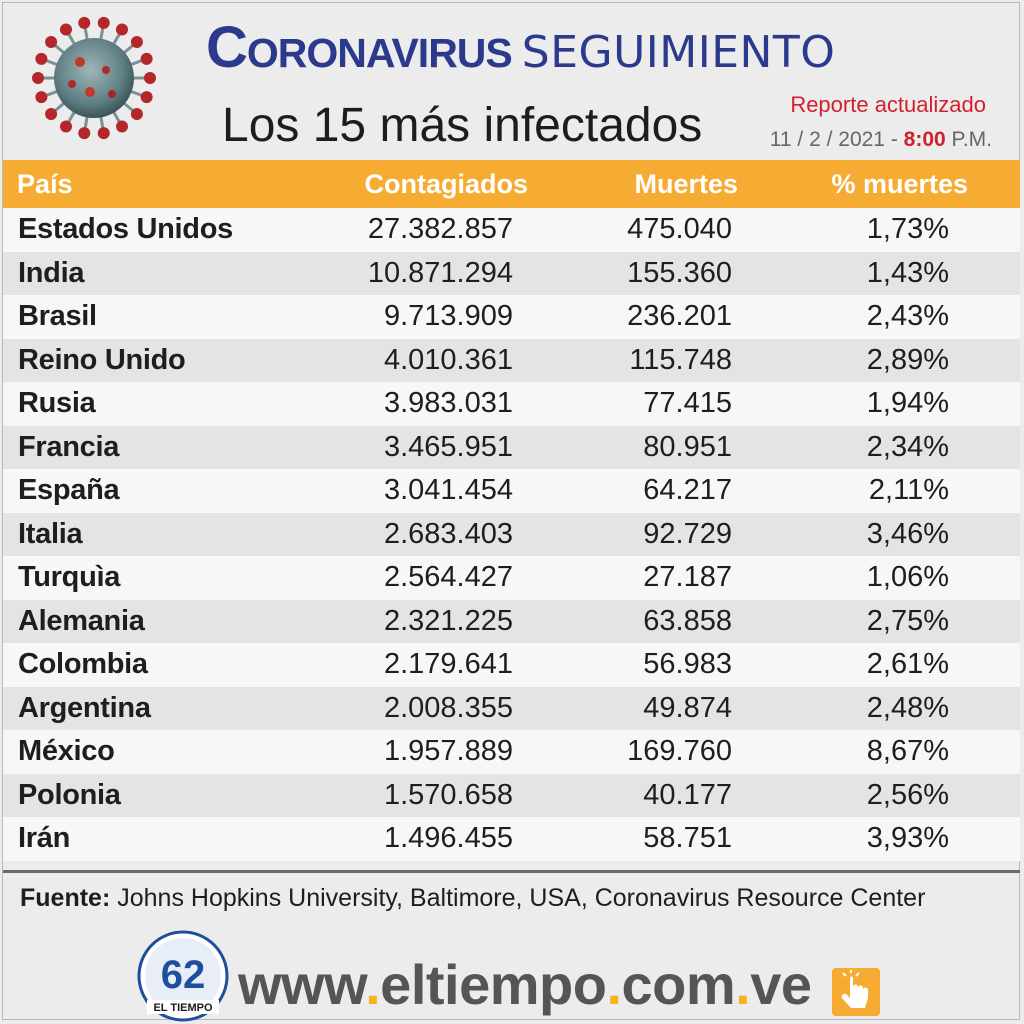 Image resolution: width=1024 pixels, height=1024 pixels. Describe the element at coordinates (94, 78) in the screenshot. I see `coronavirus-icon` at that location.